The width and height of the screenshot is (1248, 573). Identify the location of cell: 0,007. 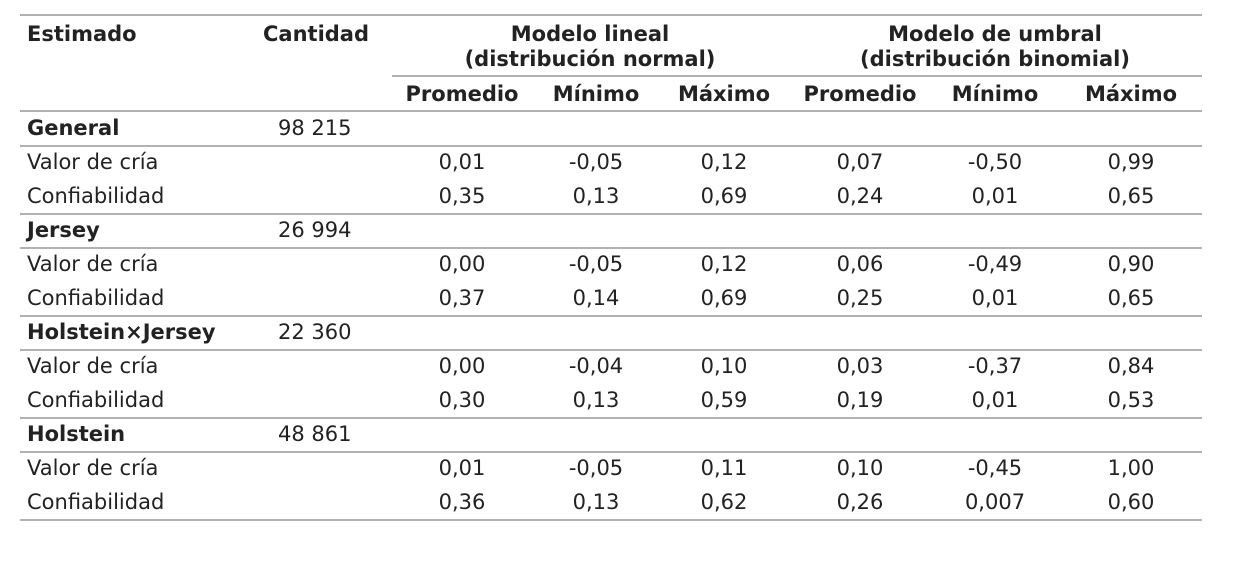
(995, 502).